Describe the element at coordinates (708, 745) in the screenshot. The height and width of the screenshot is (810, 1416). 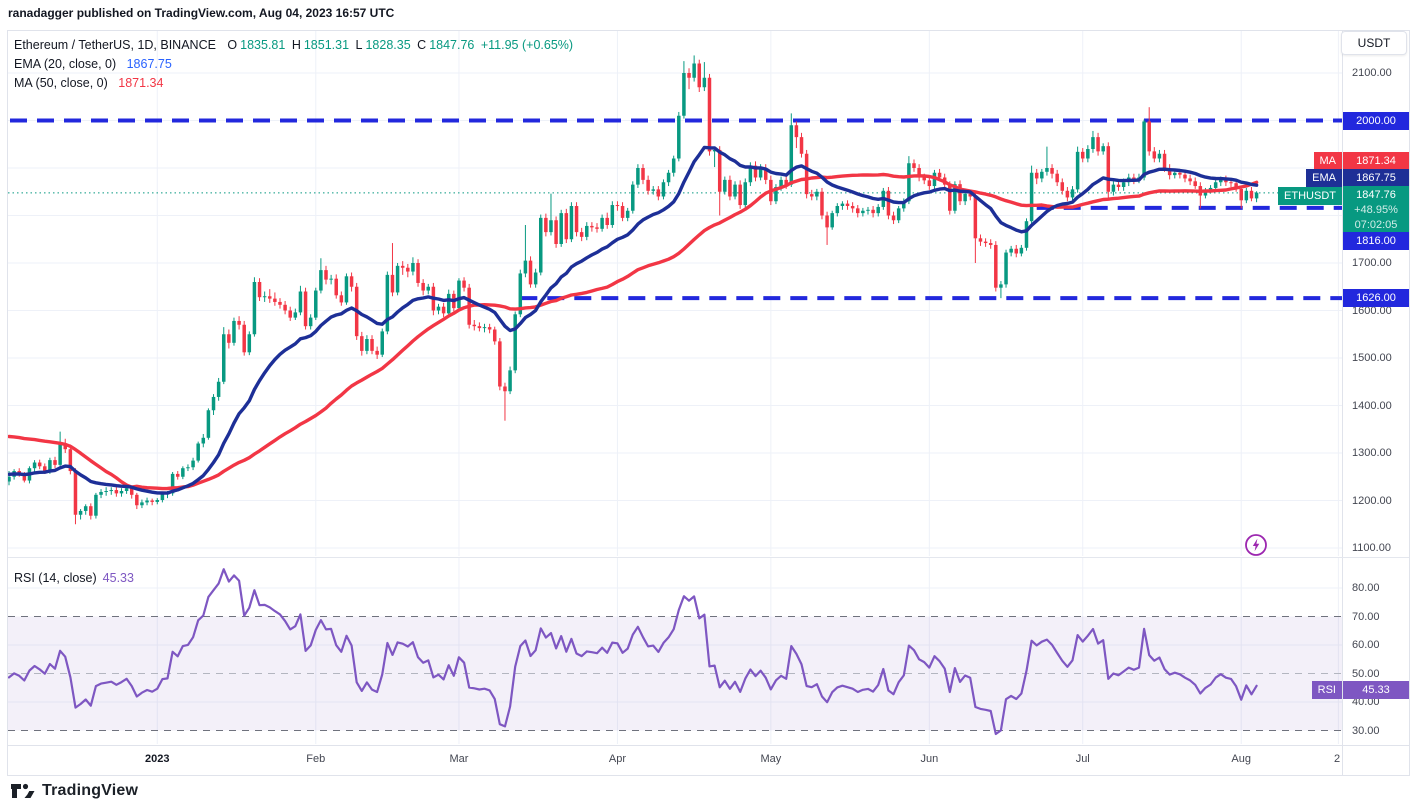
I see `time-axis-divider` at that location.